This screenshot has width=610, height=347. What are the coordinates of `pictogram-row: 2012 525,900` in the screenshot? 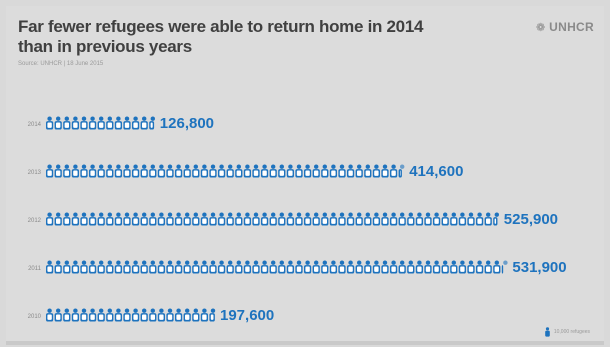 It's located at (293, 219).